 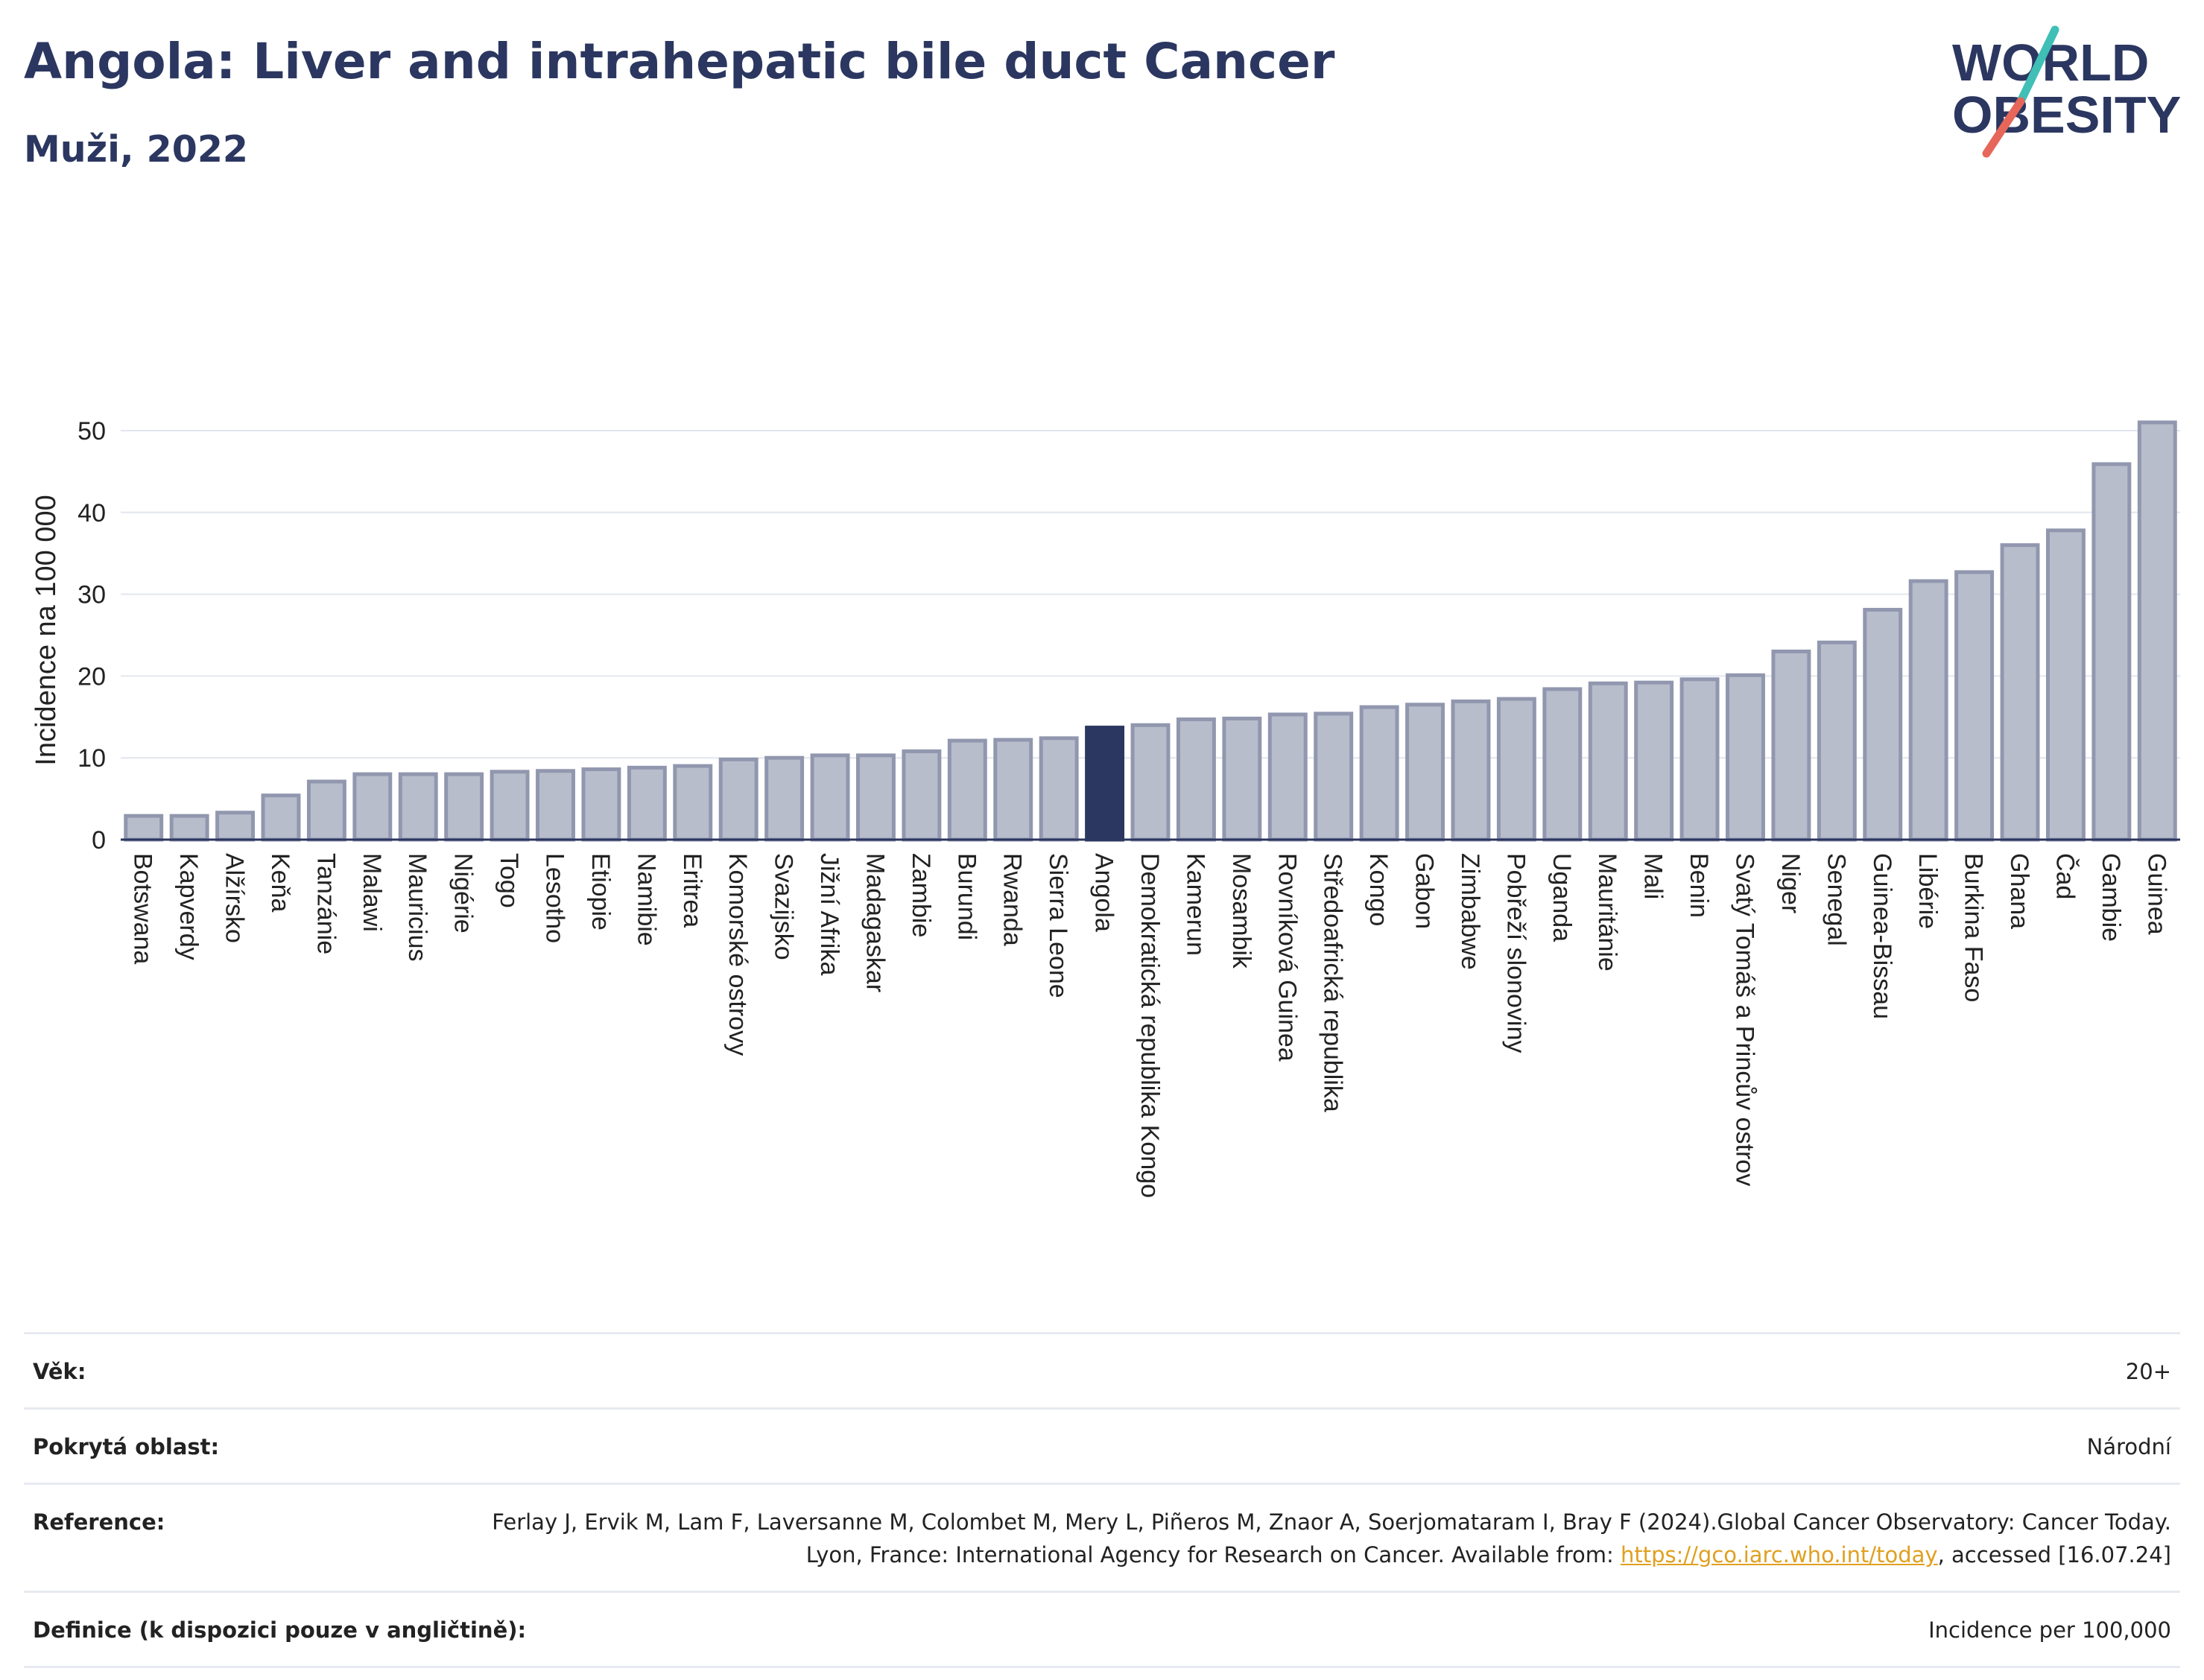 I want to click on x-tick-label: Guinea, so click(x=2156, y=894).